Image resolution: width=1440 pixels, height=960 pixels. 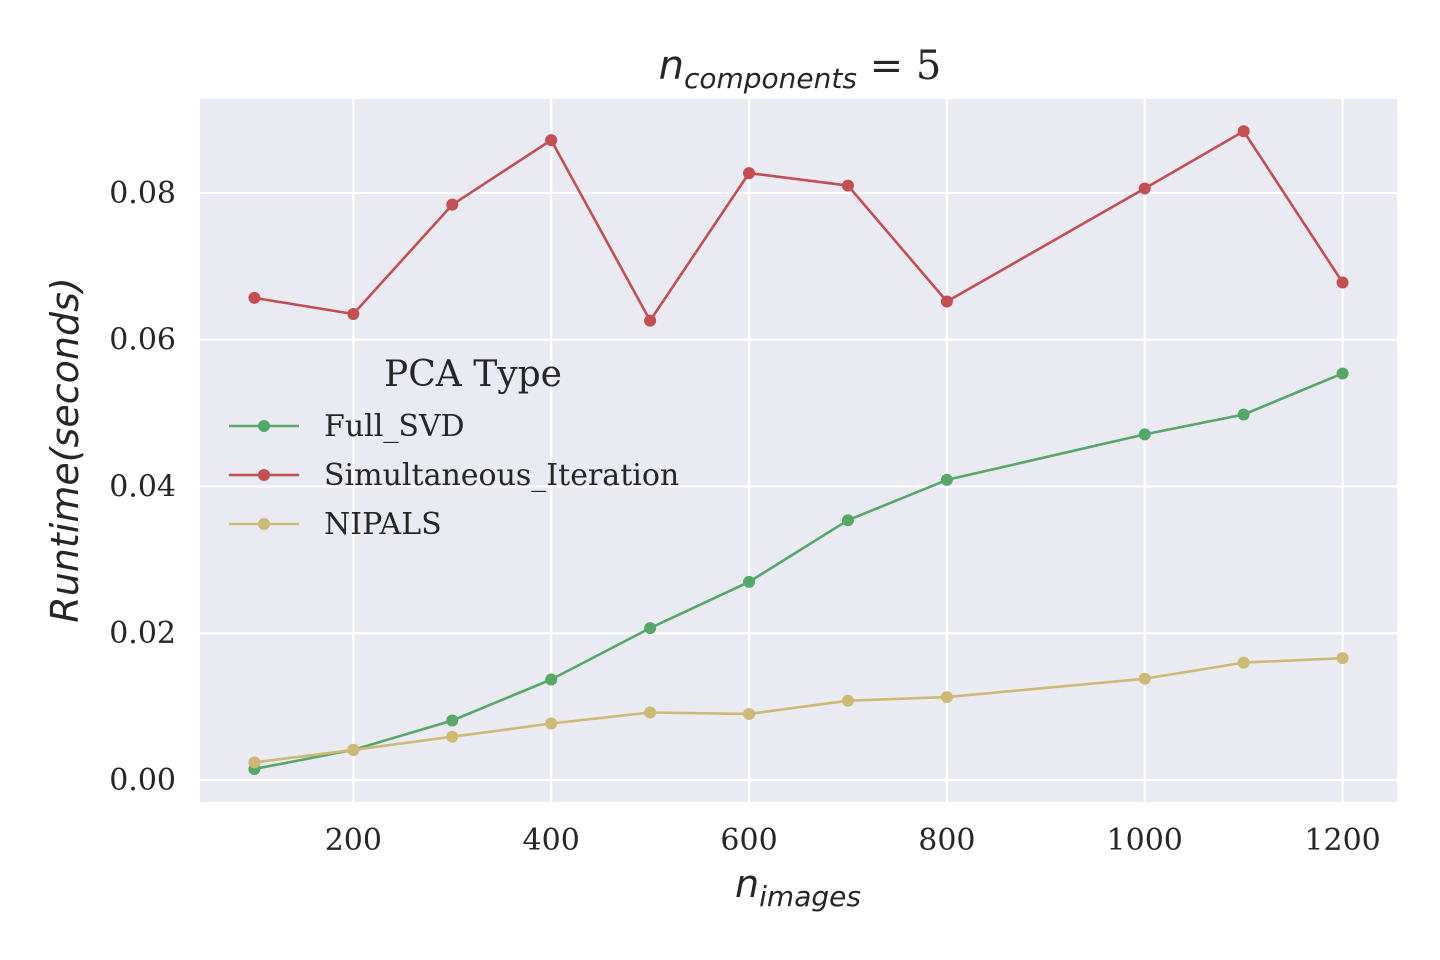 I want to click on x-tick-label: 1200, so click(x=1342, y=840).